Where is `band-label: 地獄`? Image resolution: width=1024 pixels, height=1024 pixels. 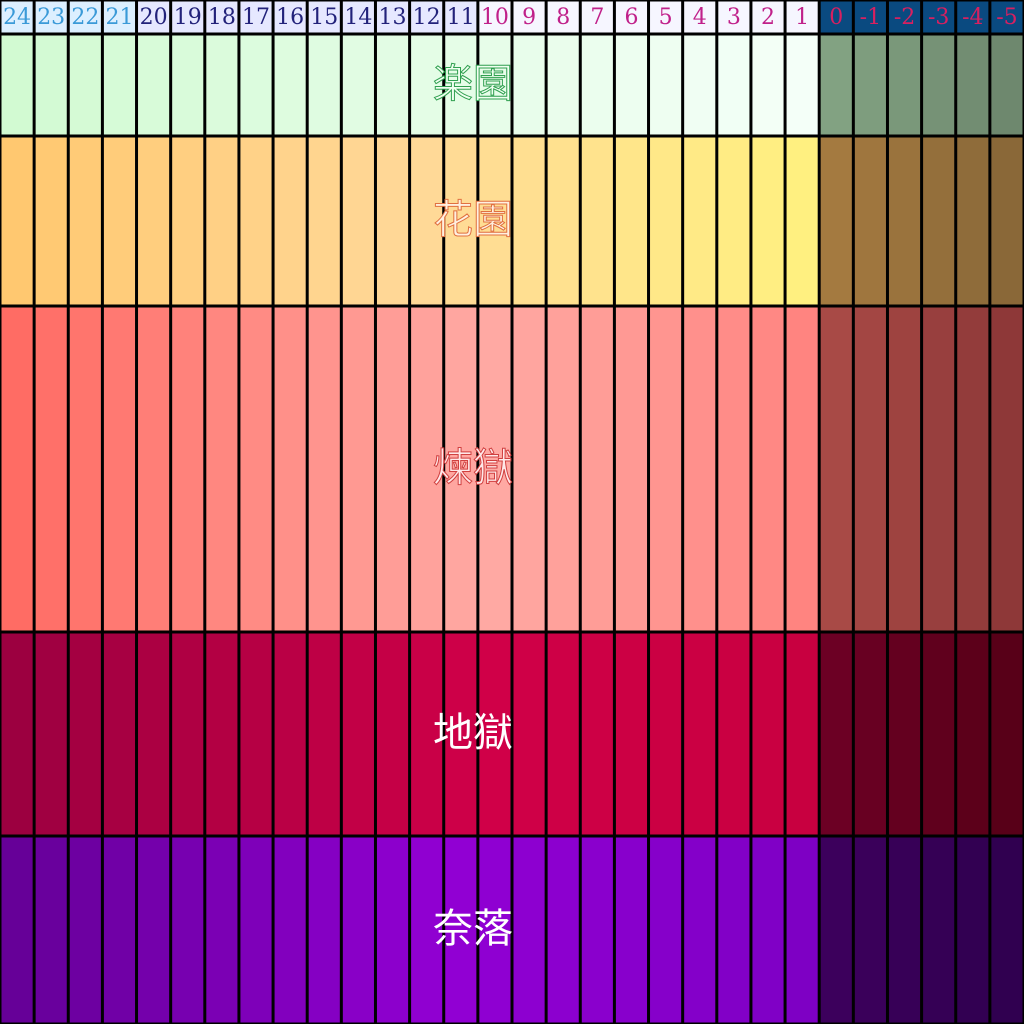 band-label: 地獄 is located at coordinates (473, 733).